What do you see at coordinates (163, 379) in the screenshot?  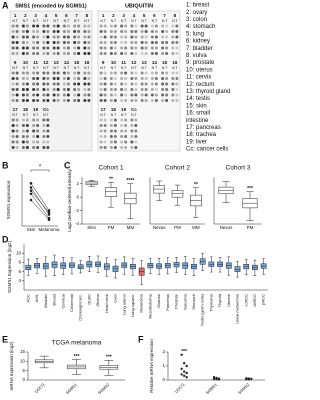 I see `y-tick-label: 0` at bounding box center [163, 379].